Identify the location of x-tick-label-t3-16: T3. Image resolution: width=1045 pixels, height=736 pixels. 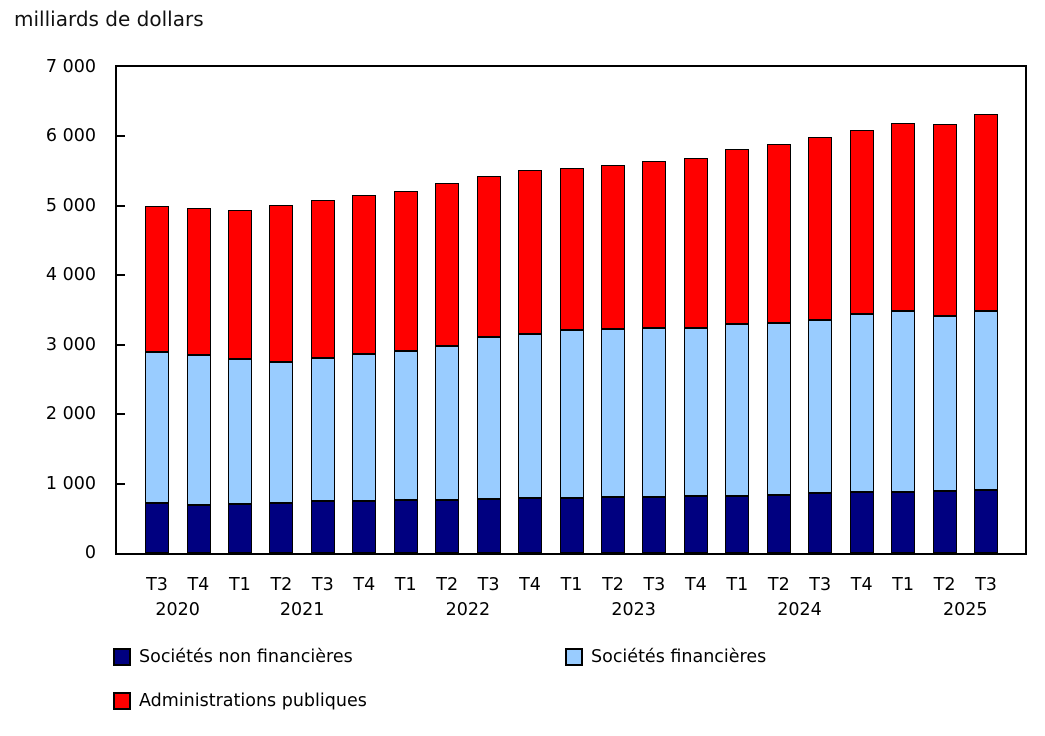
(820, 585).